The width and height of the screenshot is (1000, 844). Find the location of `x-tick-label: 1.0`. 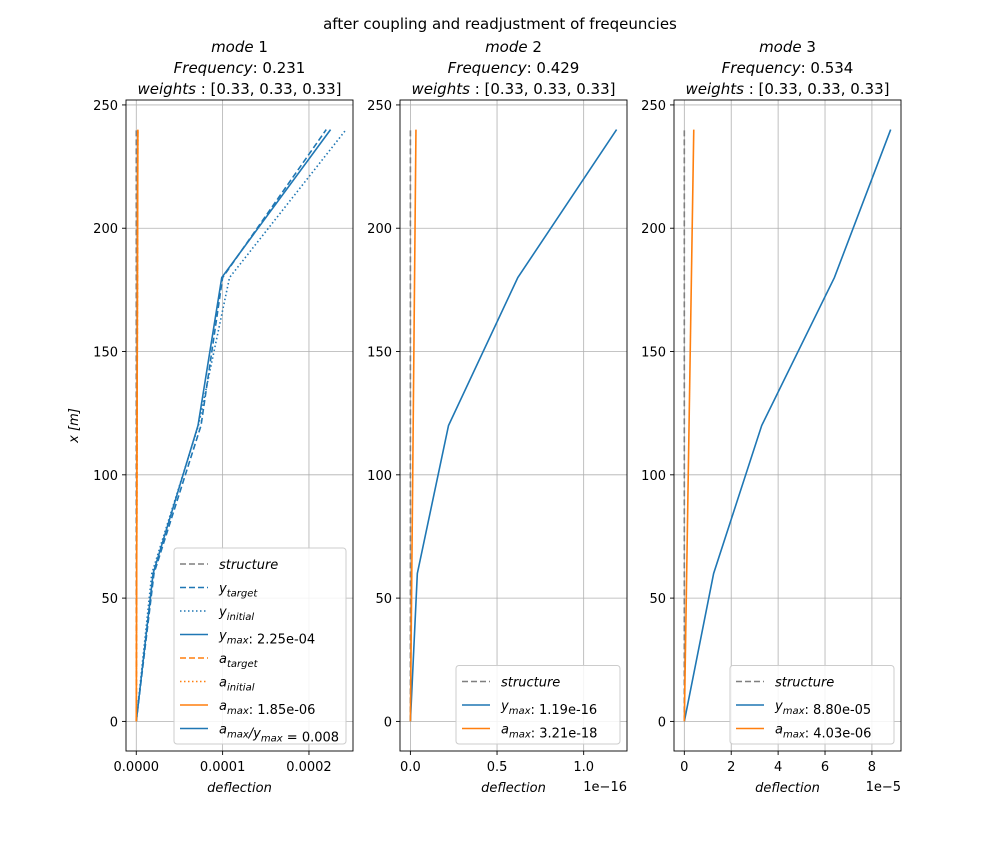

x-tick-label: 1.0 is located at coordinates (583, 767).